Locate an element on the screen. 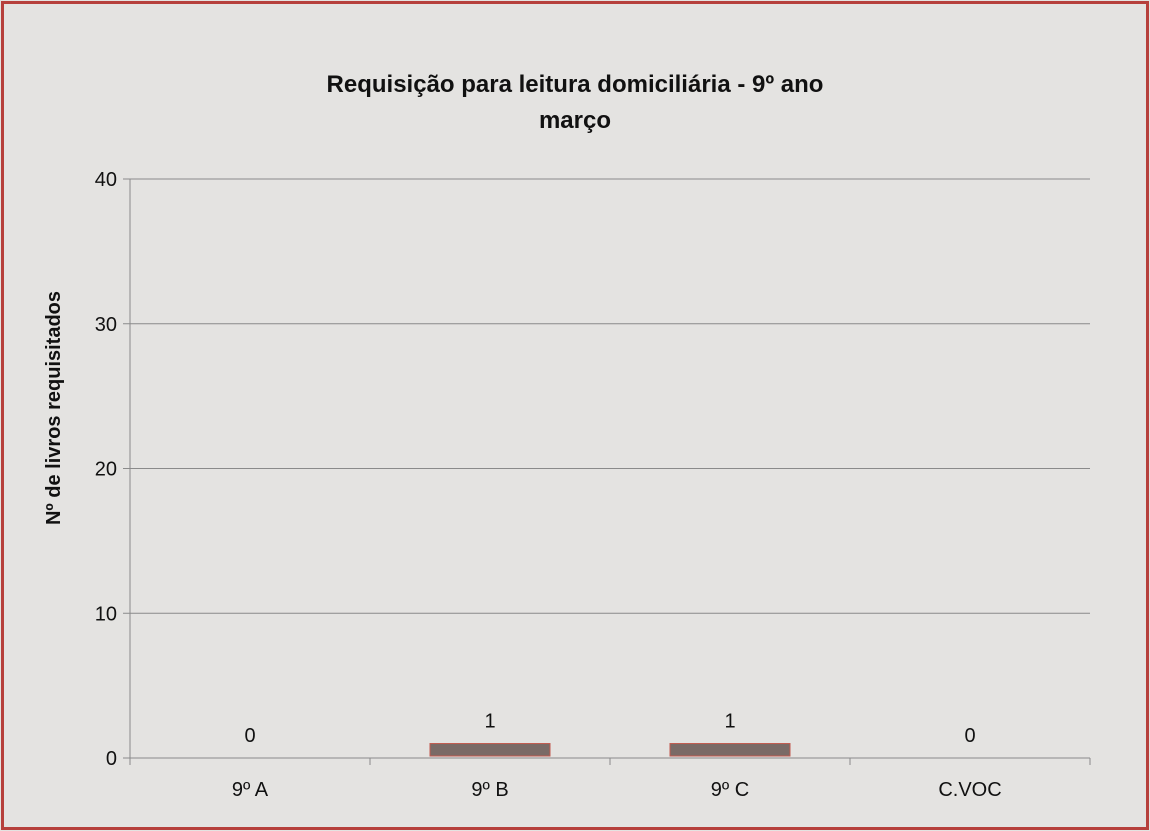  x-category-label: 9º A is located at coordinates (250, 790).